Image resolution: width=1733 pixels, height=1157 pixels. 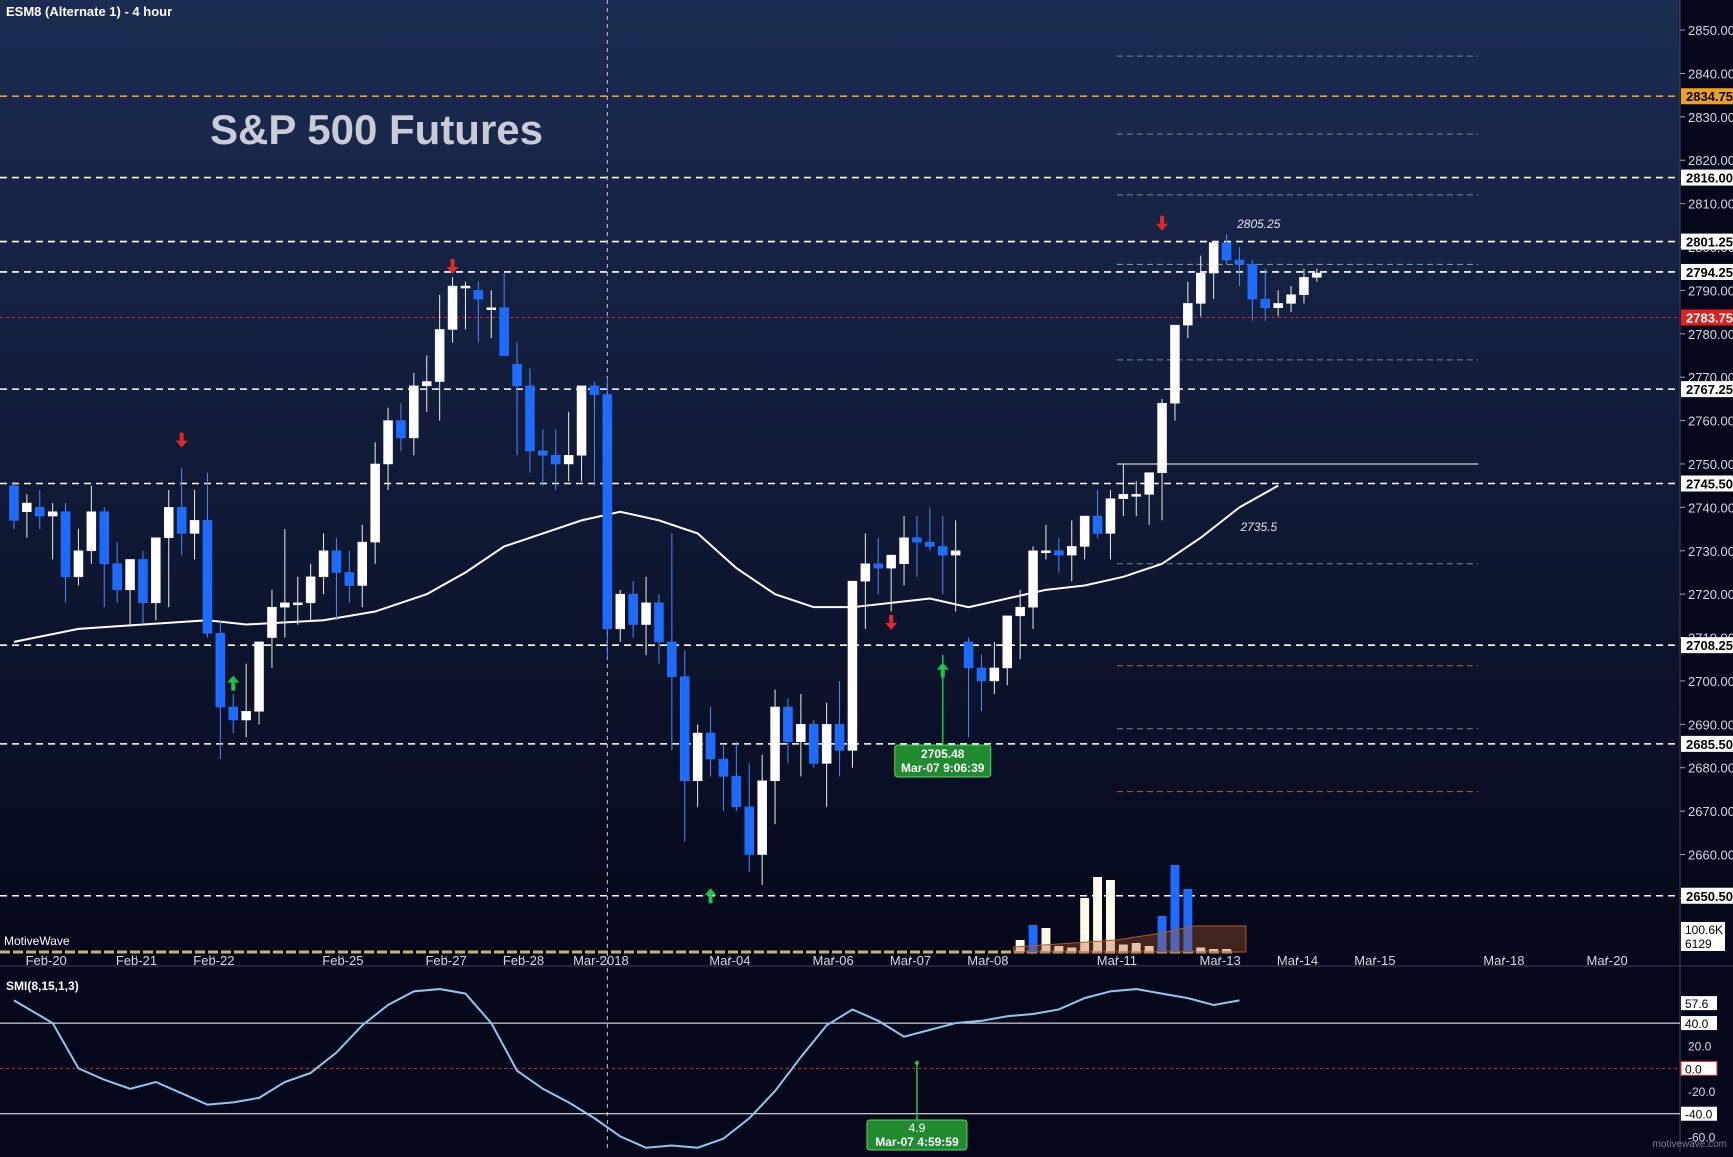 What do you see at coordinates (37, 941) in the screenshot?
I see `brand-label: MotiveWave` at bounding box center [37, 941].